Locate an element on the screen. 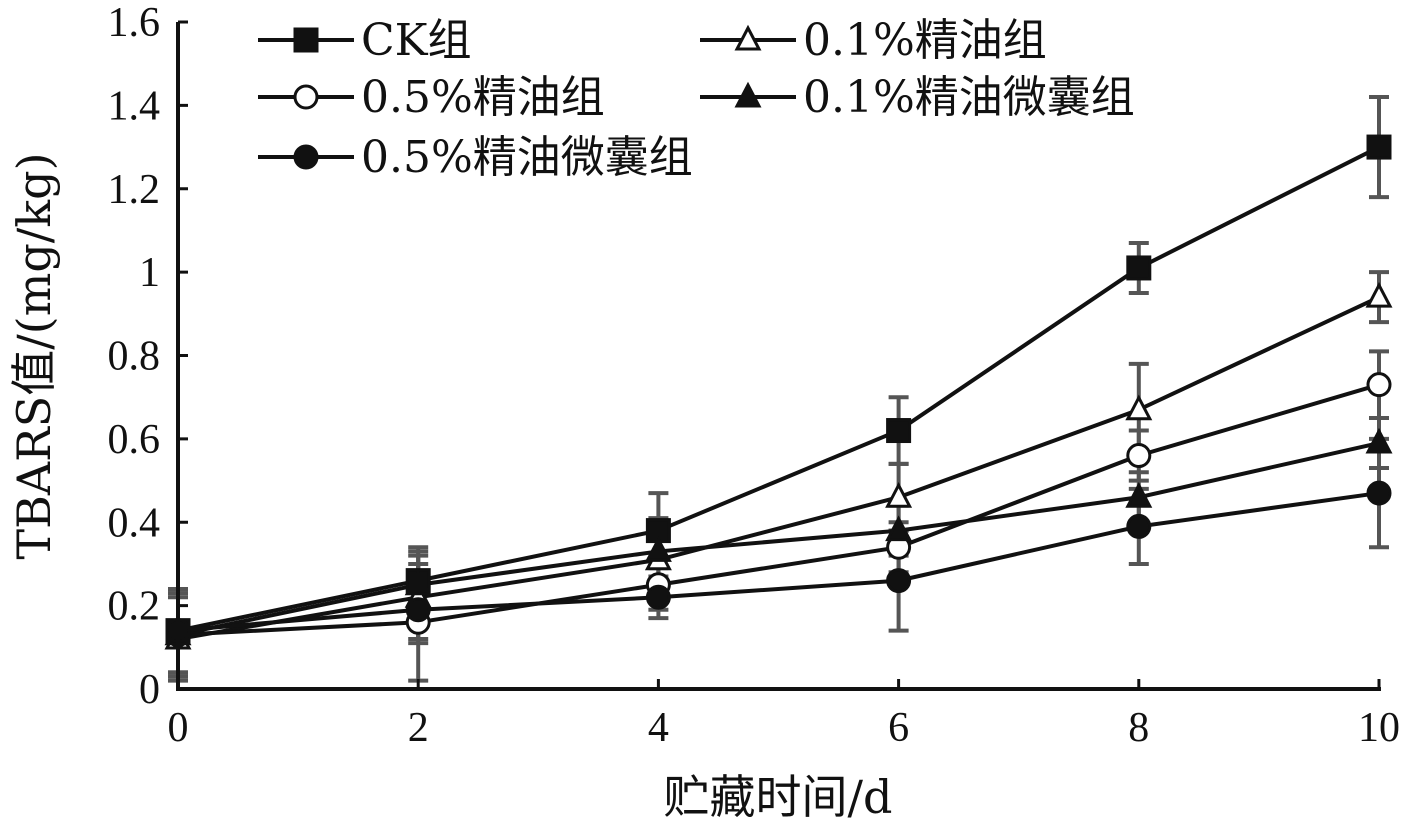  x-tick-label: 8 is located at coordinates (1138, 728).